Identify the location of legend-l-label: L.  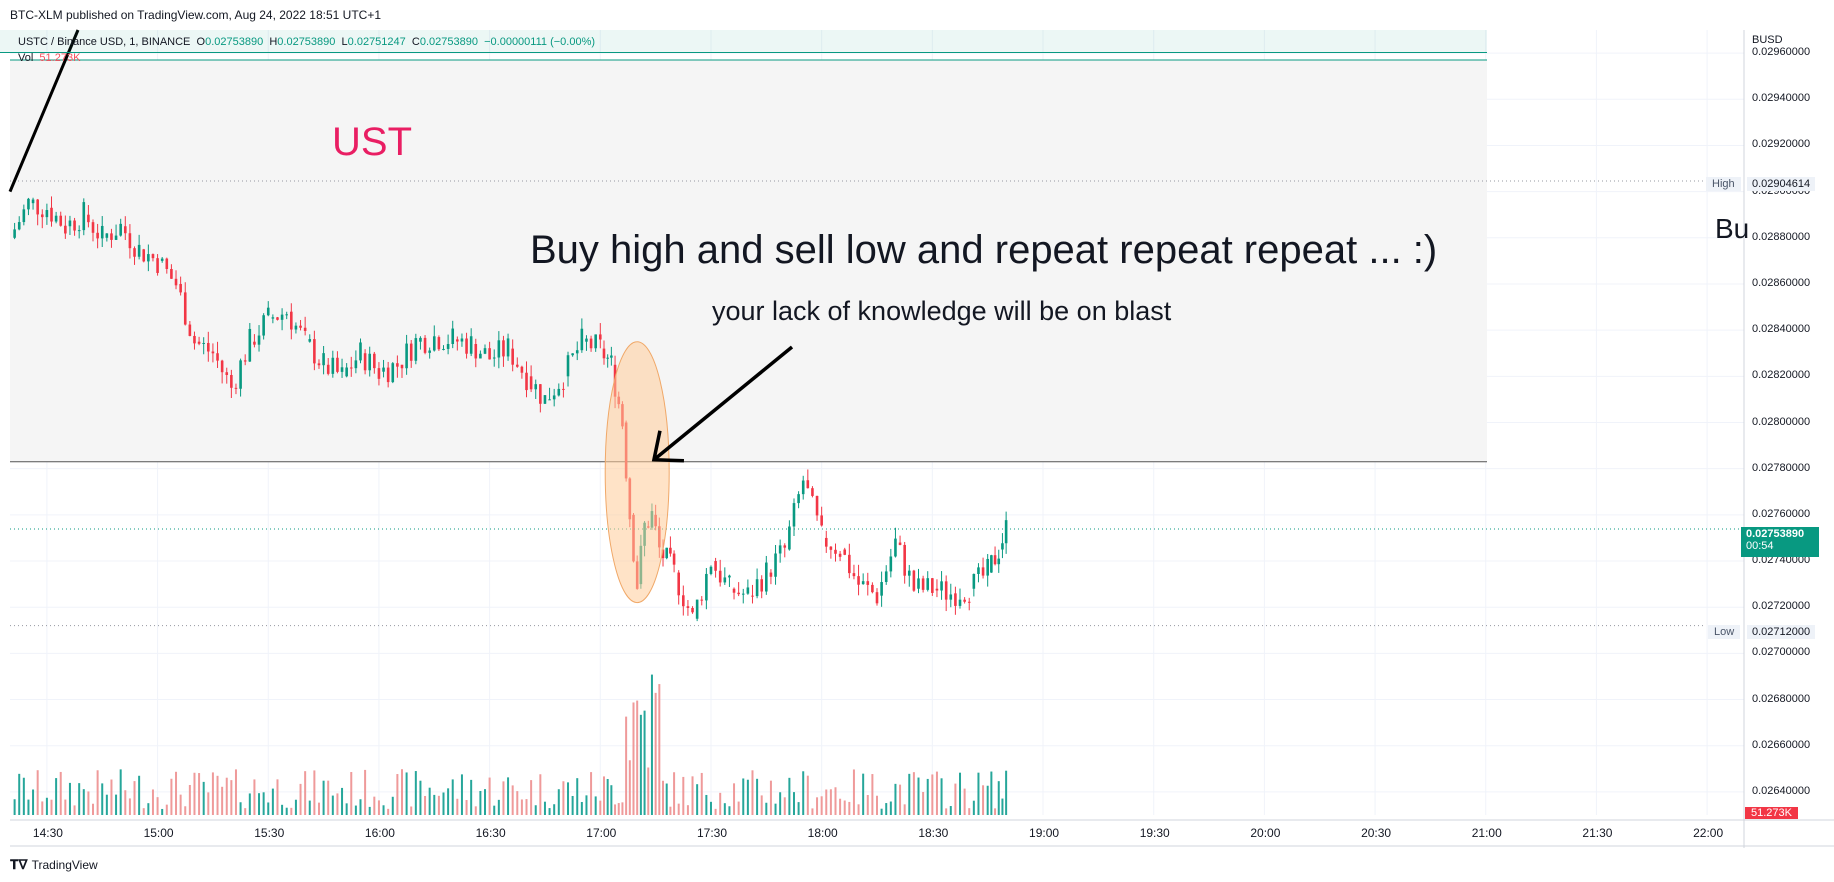
(344, 42).